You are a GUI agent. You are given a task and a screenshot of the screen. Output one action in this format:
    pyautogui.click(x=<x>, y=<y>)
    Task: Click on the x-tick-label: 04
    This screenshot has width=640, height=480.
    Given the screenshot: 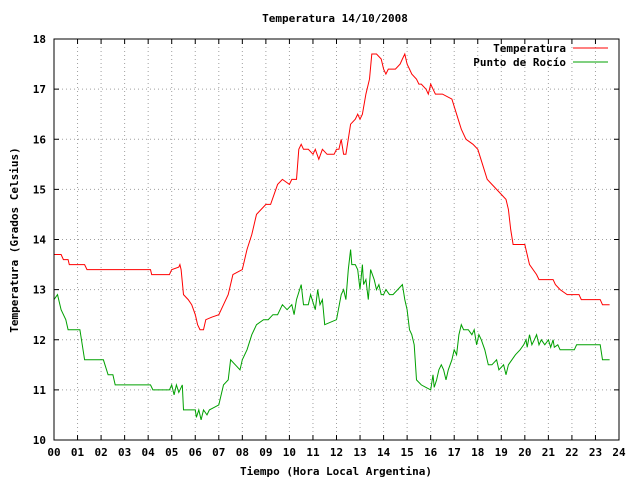 What is the action you would take?
    pyautogui.click(x=149, y=452)
    